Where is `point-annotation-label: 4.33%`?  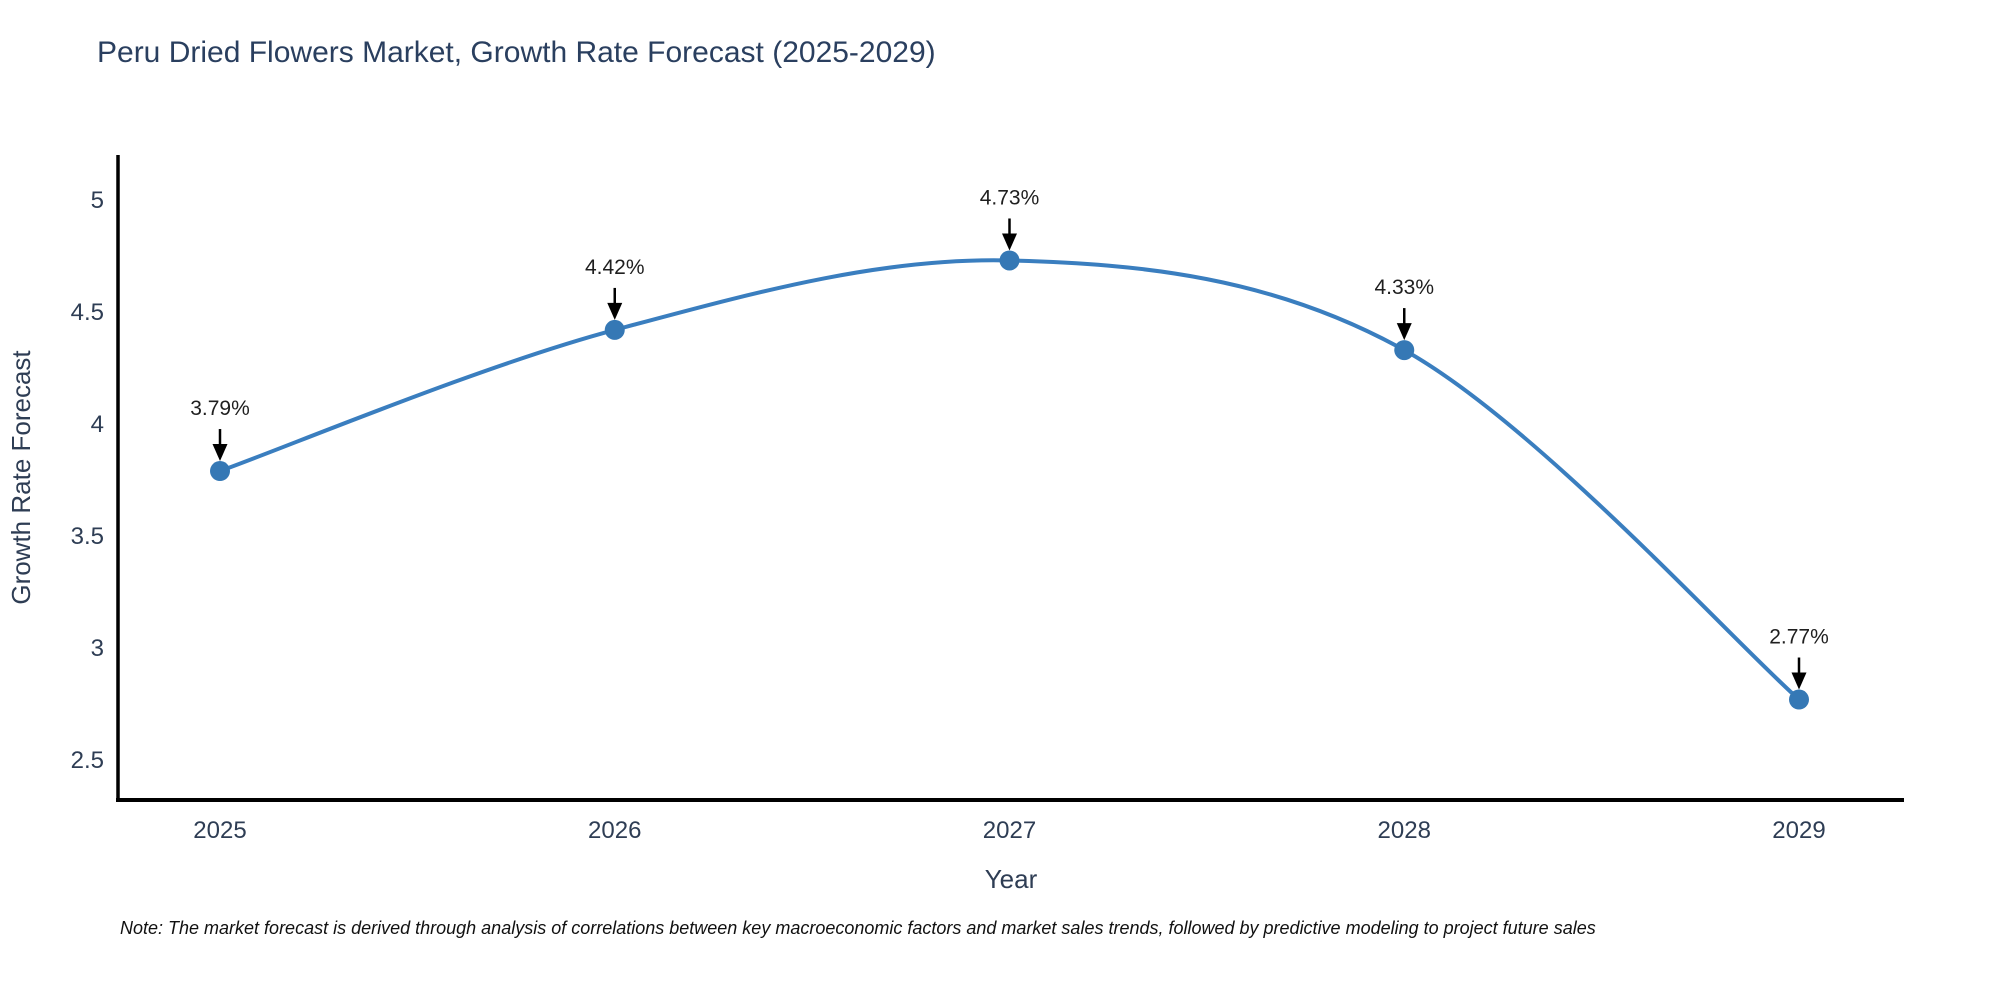 point-annotation-label: 4.33% is located at coordinates (1404, 287).